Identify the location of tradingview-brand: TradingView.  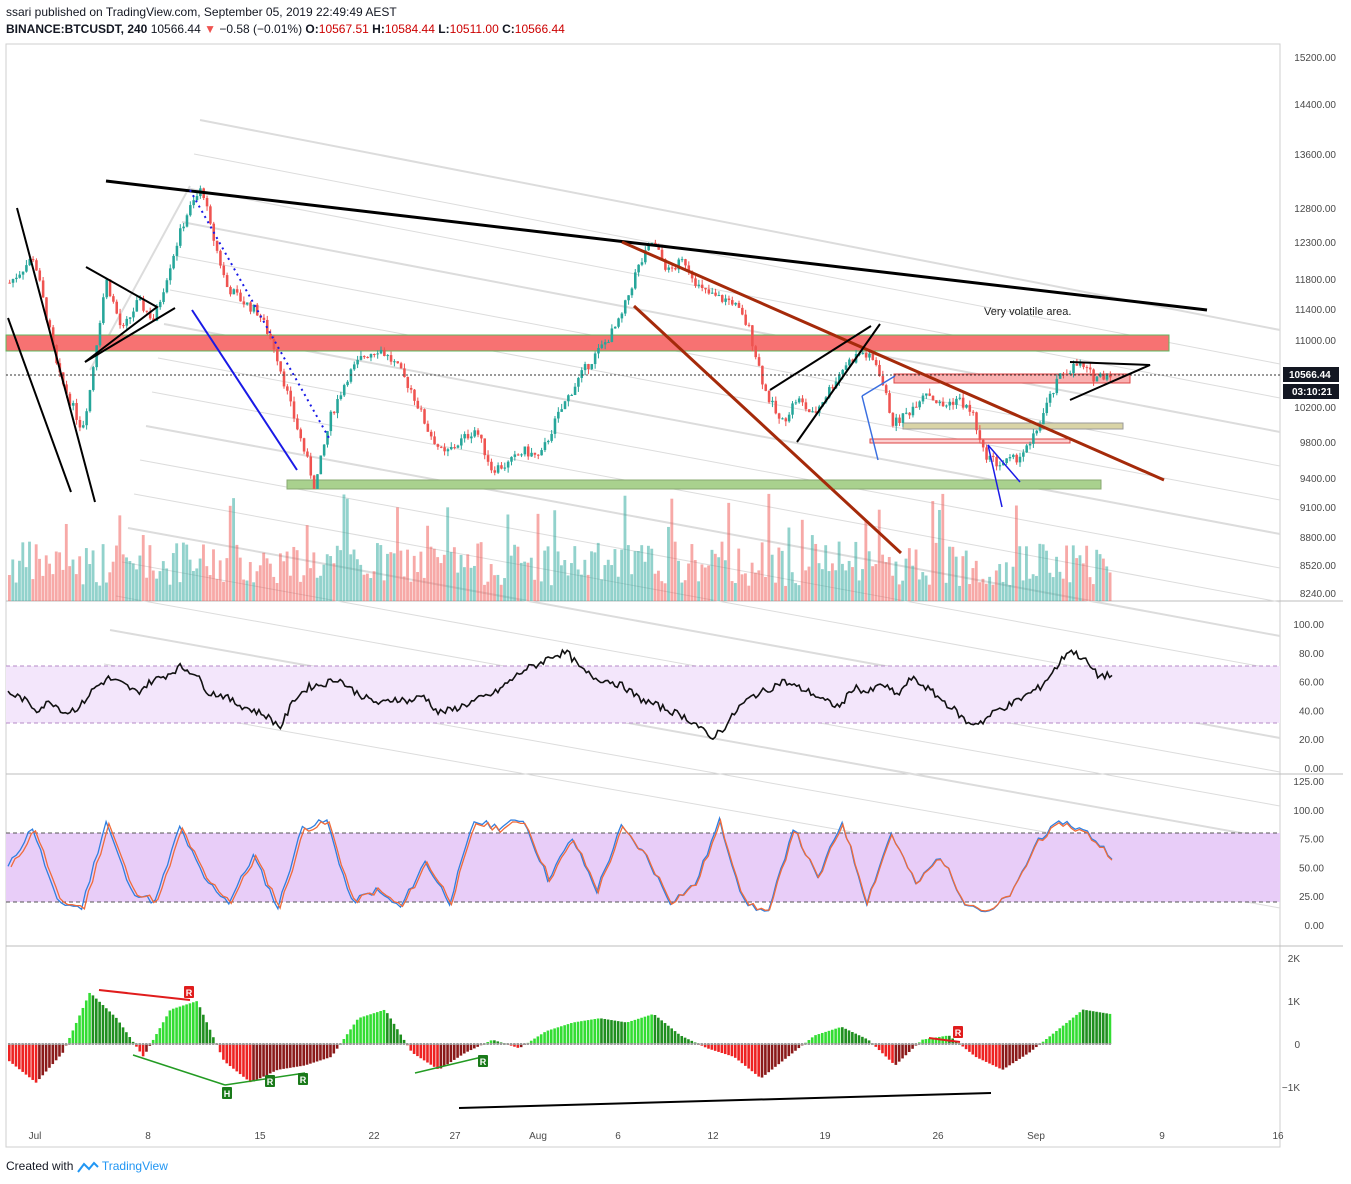
(134, 1166).